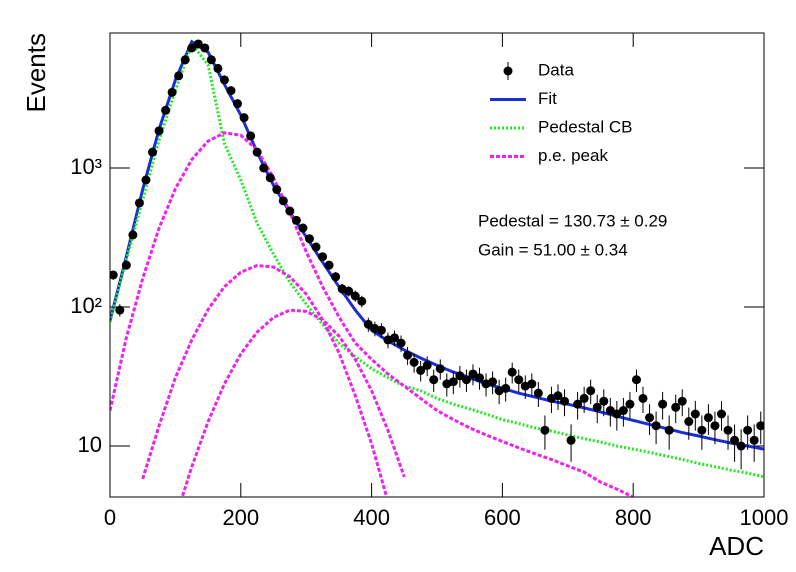  I want to click on annotation: Gain = 51.00 ± 0.34, so click(553, 249).